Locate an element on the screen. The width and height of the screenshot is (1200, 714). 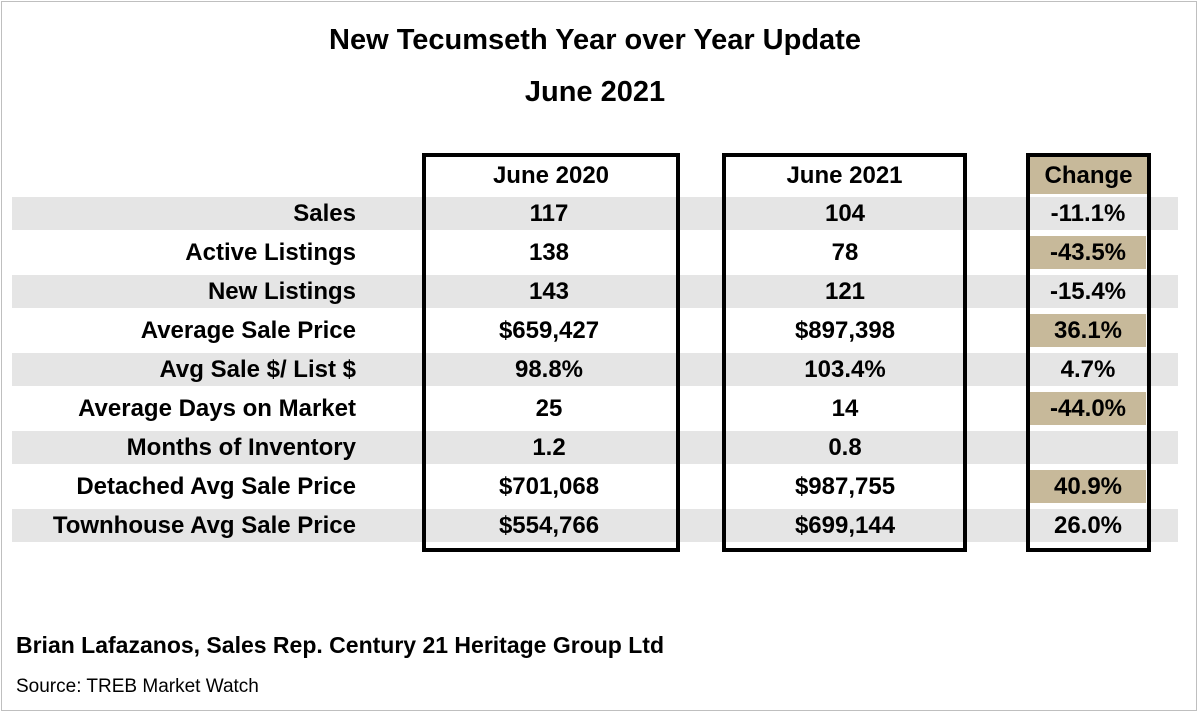
june-2021-value: 103.4% is located at coordinates (845, 369).